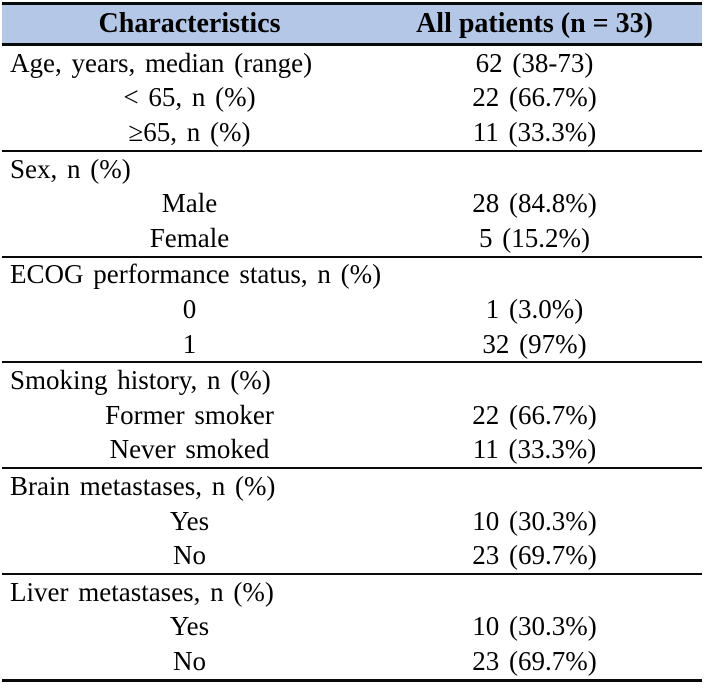 The image size is (705, 697). What do you see at coordinates (352, 380) in the screenshot?
I see `table-row: Smoking history, n (%)` at bounding box center [352, 380].